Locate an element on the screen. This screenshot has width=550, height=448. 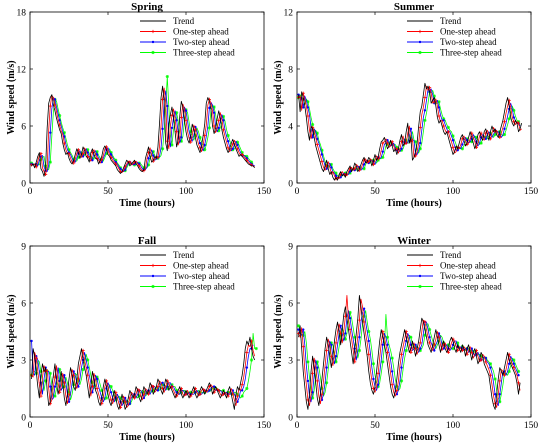
chart-title: Winter is located at coordinates (414, 241).